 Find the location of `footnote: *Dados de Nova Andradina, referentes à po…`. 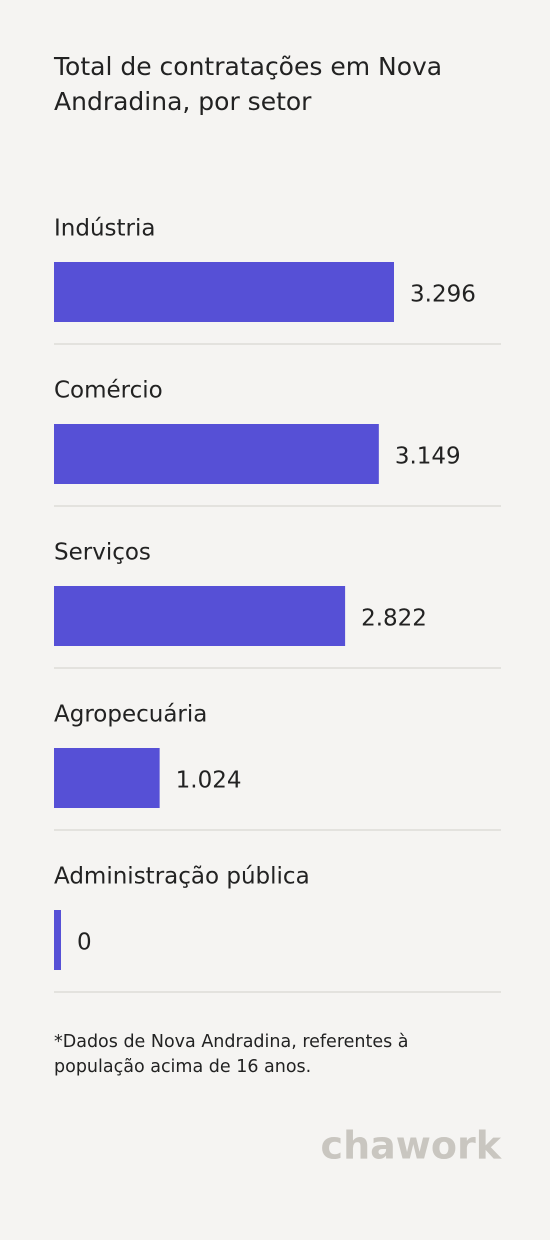

footnote: *Dados de Nova Andradina, referentes à po… is located at coordinates (231, 1054).